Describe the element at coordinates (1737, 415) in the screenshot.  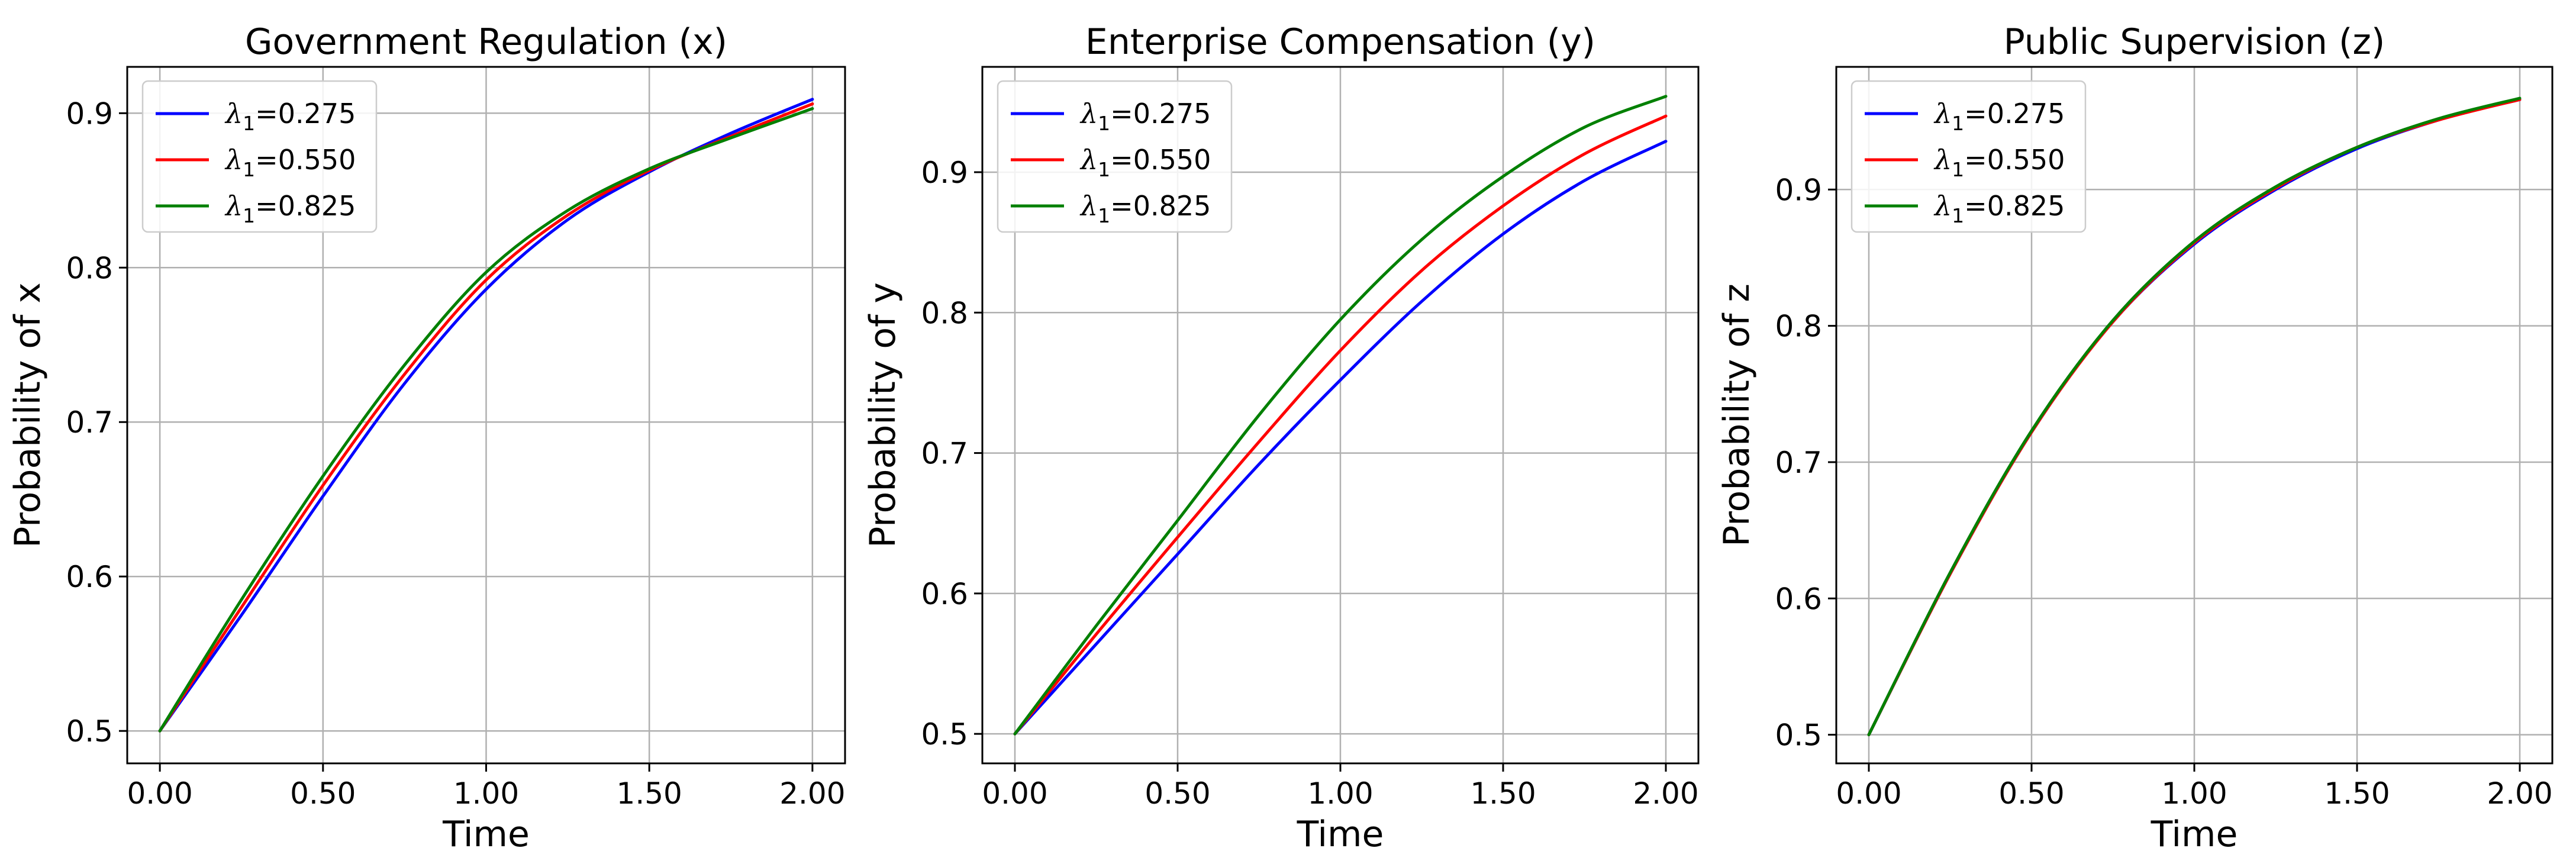
I see `y-axis-label: Probability of z` at that location.